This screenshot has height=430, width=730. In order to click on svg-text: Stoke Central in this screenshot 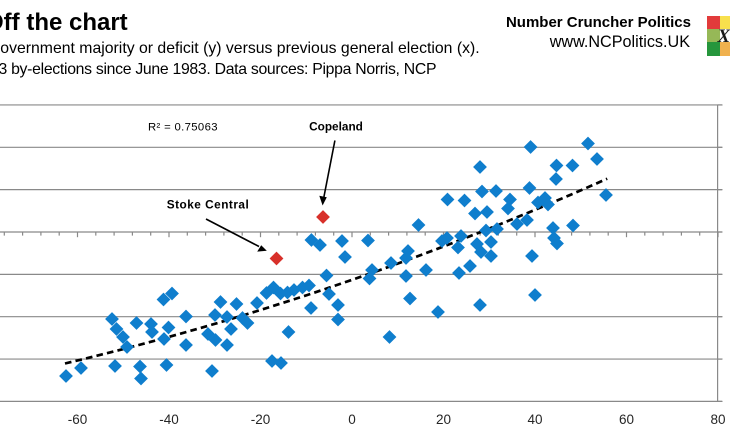, I will do `click(208, 204)`.